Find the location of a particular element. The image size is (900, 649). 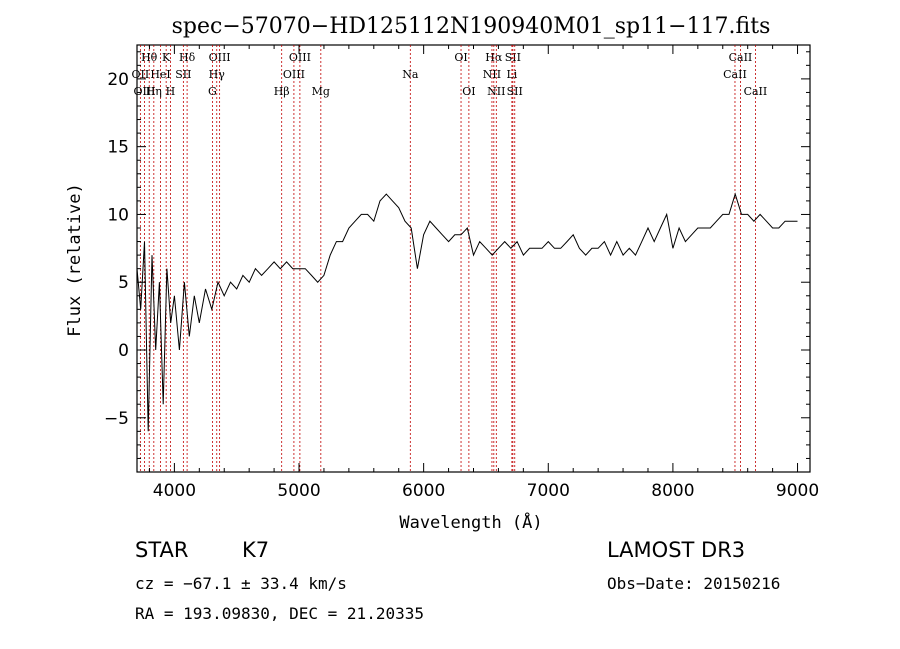

y-tick-label: 15 is located at coordinates (118, 148).